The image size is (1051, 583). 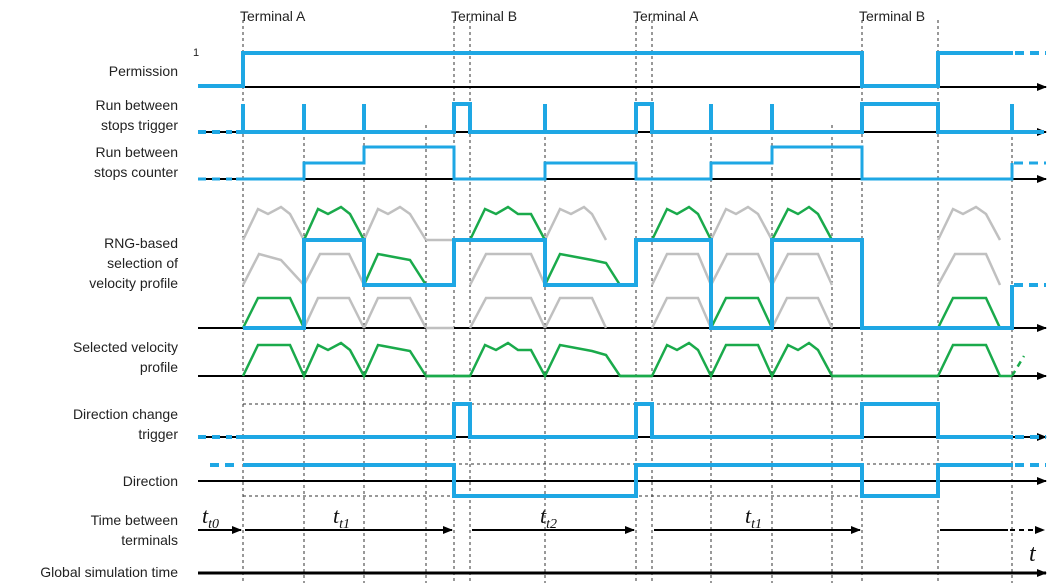 What do you see at coordinates (134, 520) in the screenshot?
I see `label-time-between-line1: Time between` at bounding box center [134, 520].